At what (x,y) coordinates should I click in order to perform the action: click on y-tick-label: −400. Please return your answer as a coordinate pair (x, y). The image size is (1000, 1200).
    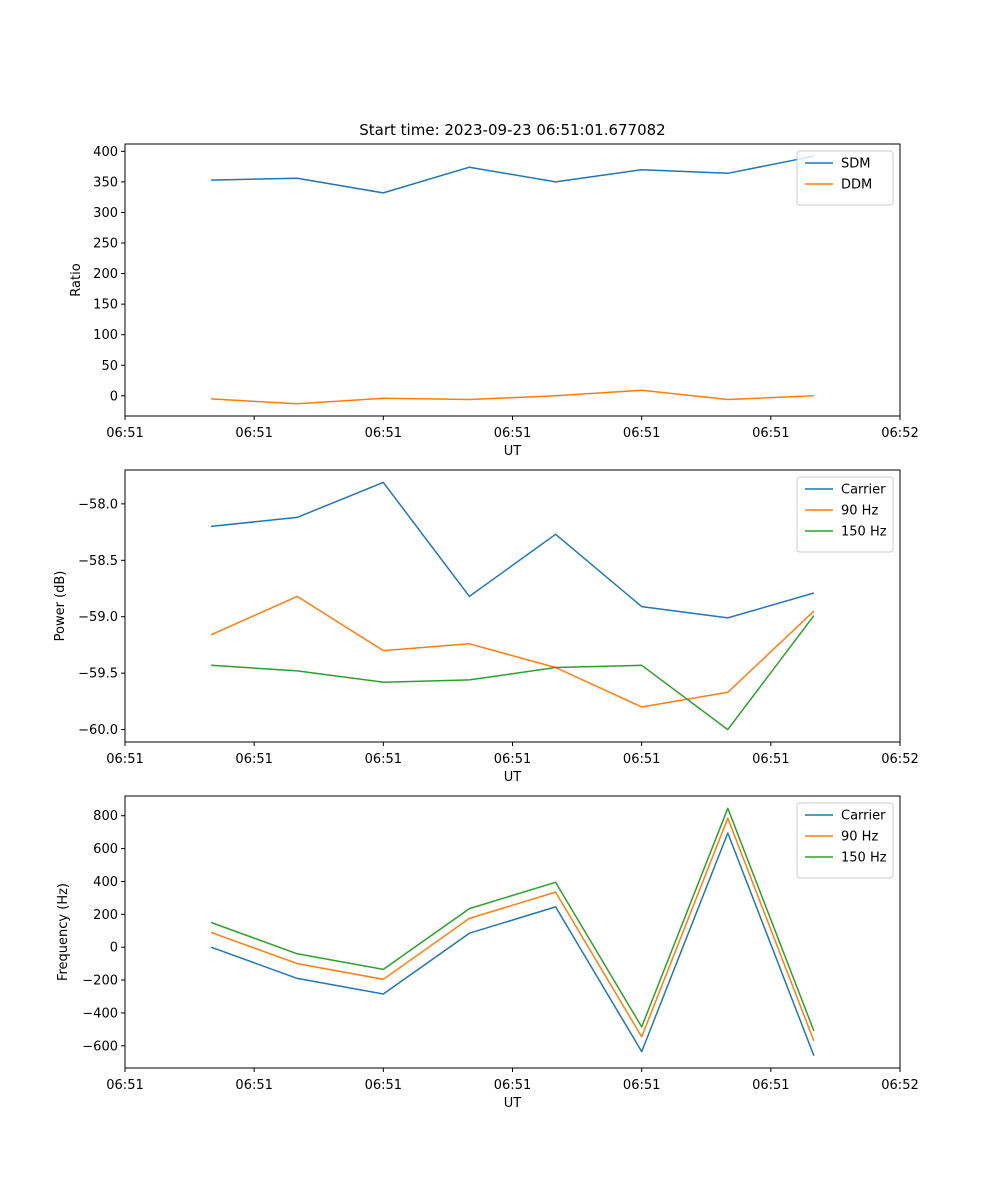
    Looking at the image, I should click on (100, 1013).